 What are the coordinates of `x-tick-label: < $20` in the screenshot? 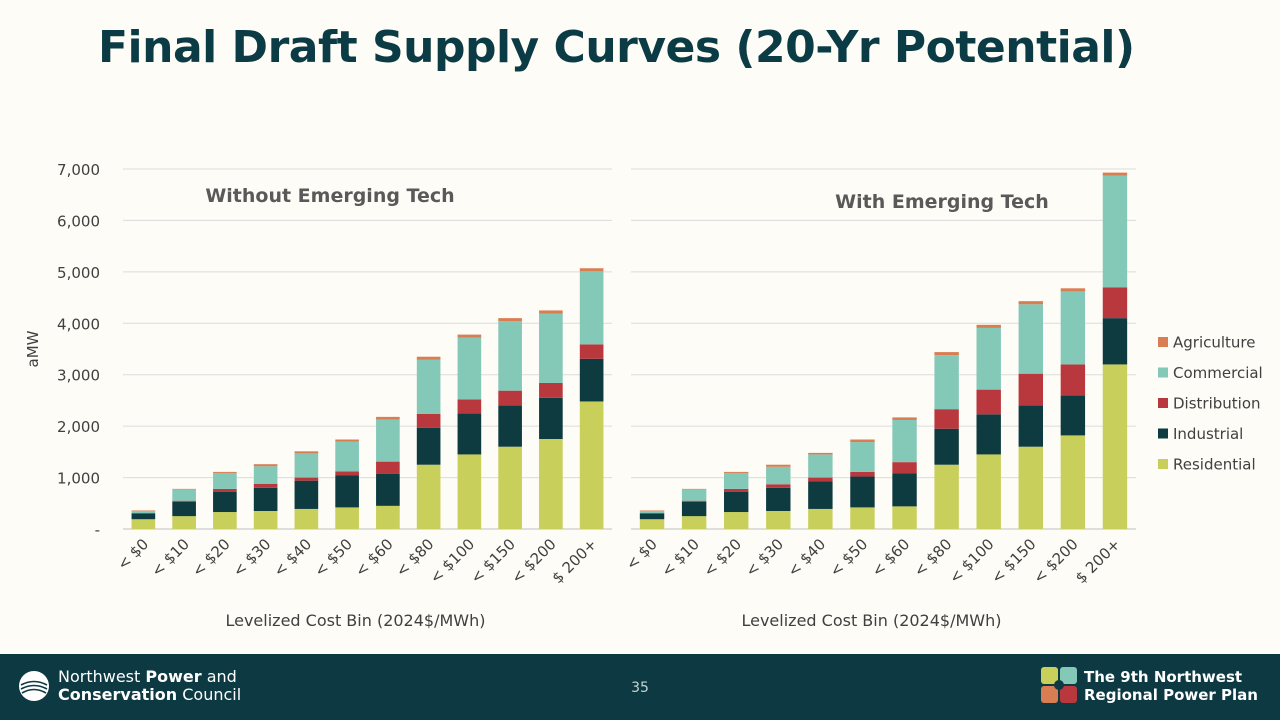 It's located at (722, 557).